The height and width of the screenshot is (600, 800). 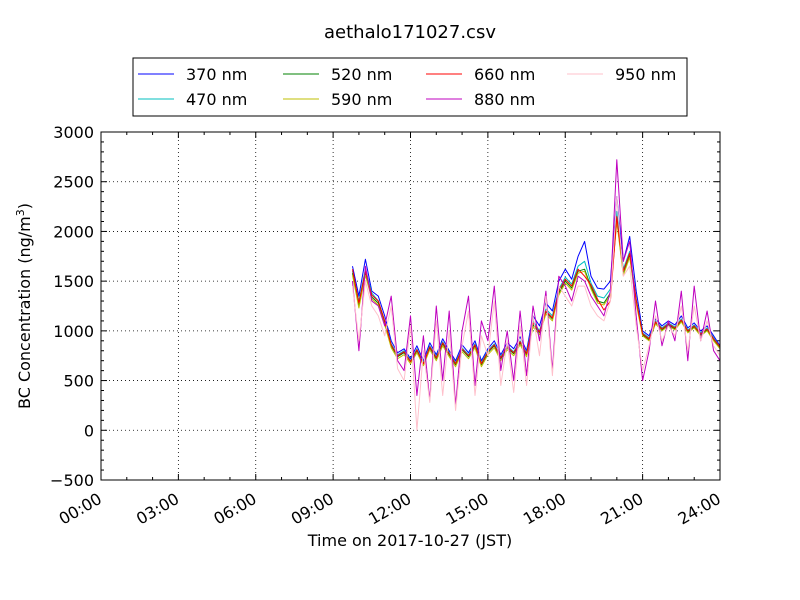 What do you see at coordinates (89, 430) in the screenshot?
I see `y-tick-label: 0` at bounding box center [89, 430].